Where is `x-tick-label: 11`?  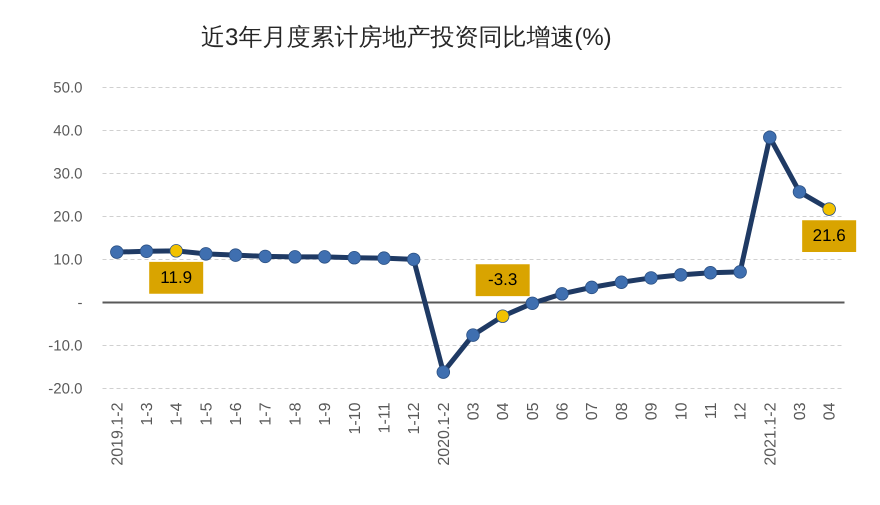 x-tick-label: 11 is located at coordinates (711, 411).